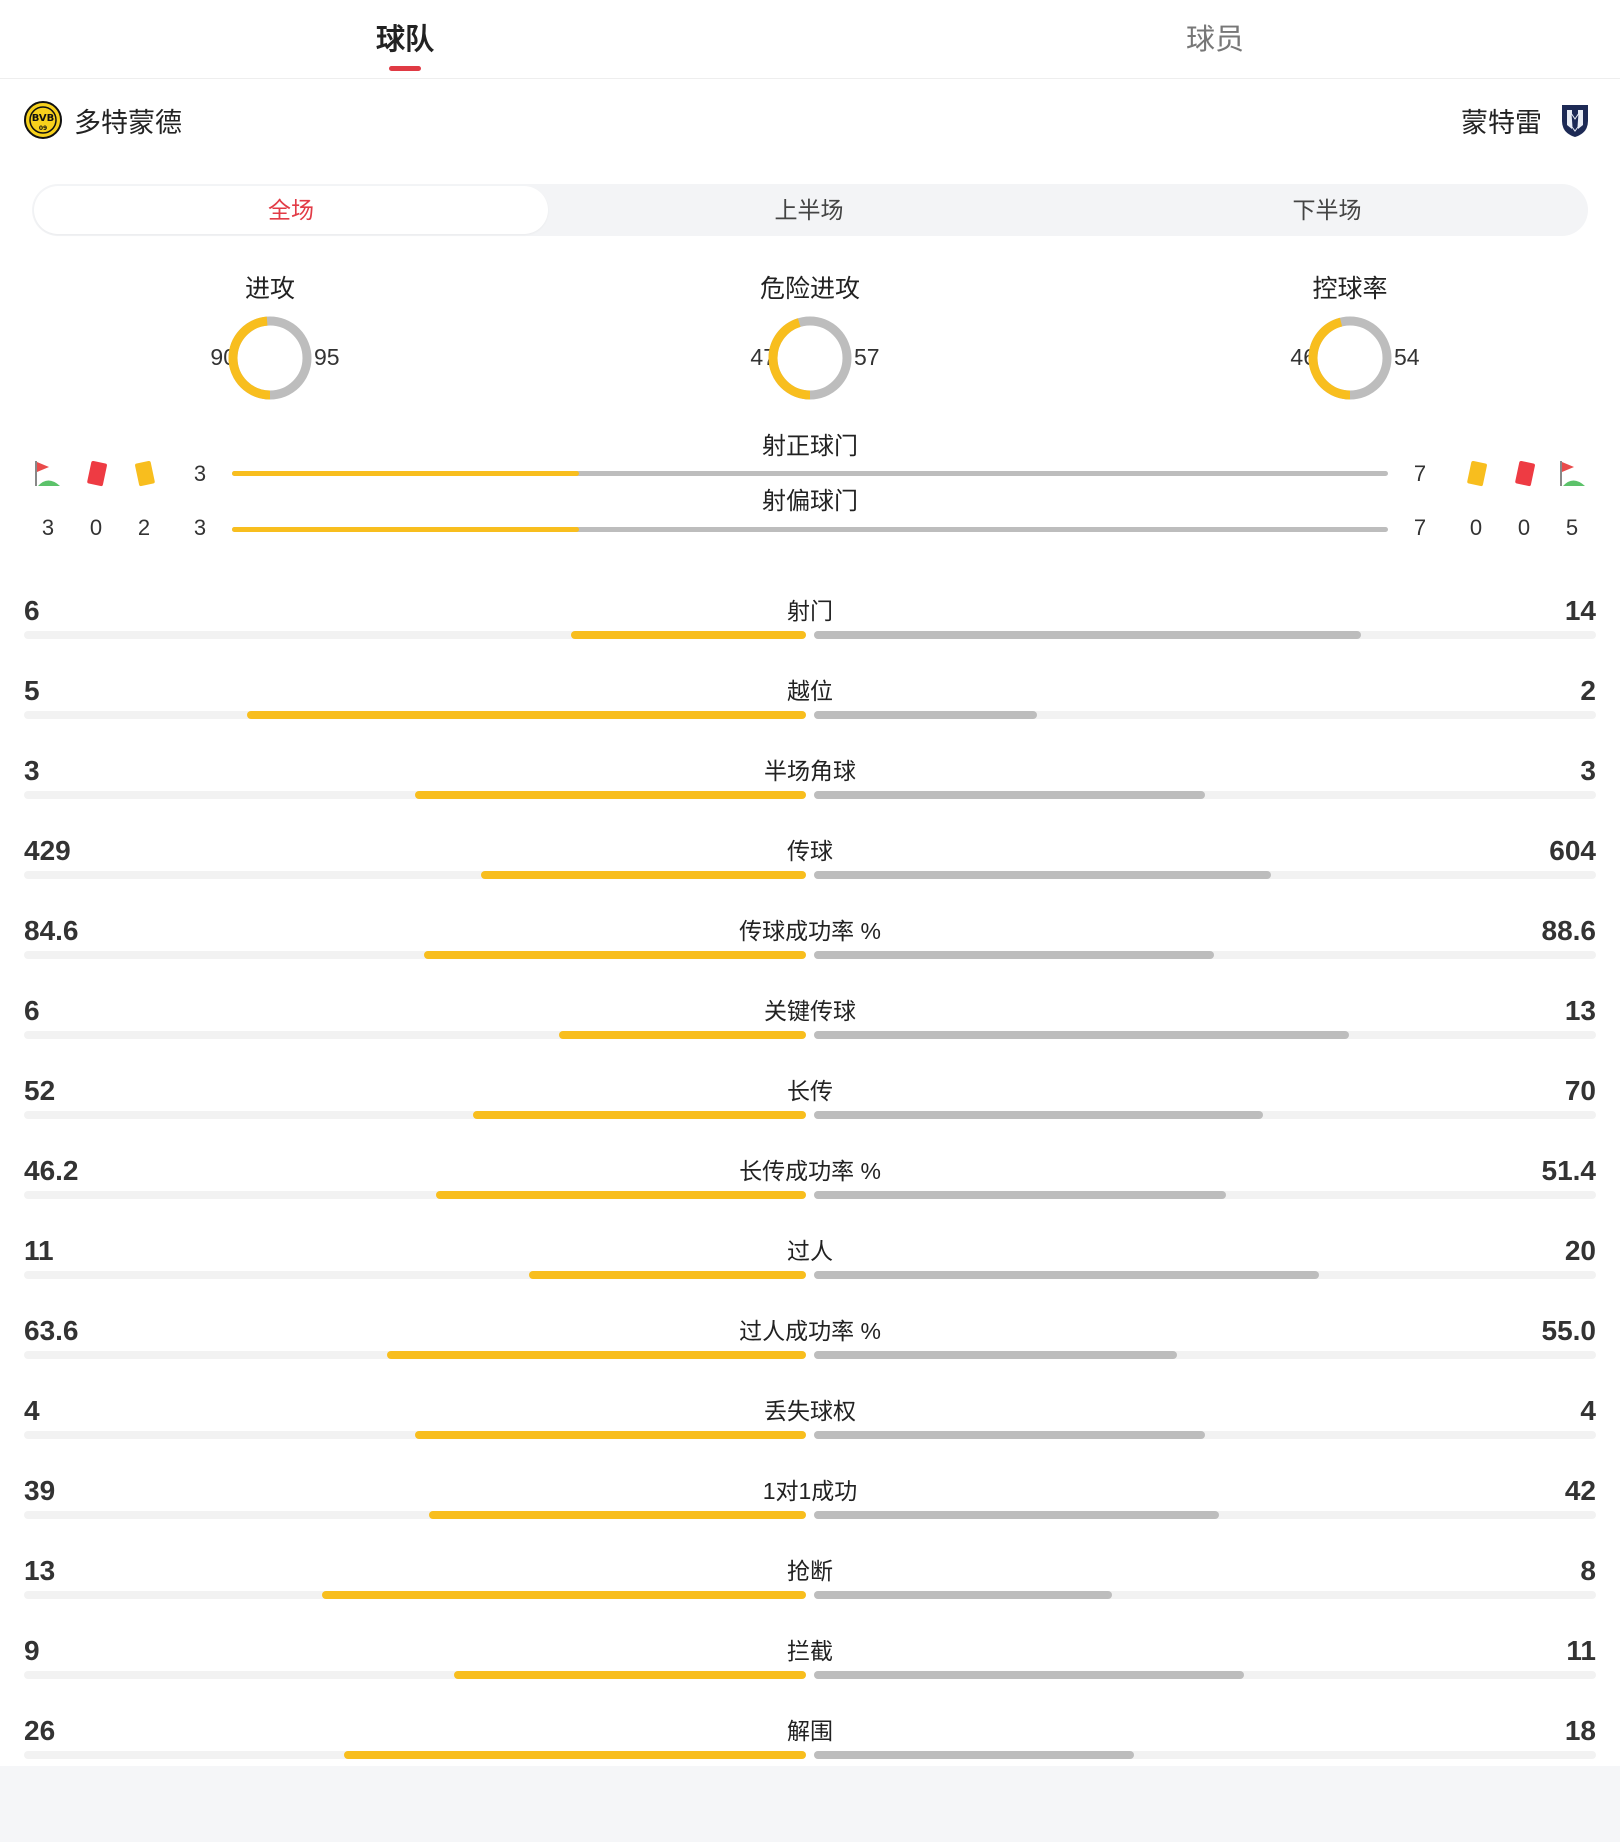 The width and height of the screenshot is (1620, 1842). I want to click on shot-home-fill, so click(405, 529).